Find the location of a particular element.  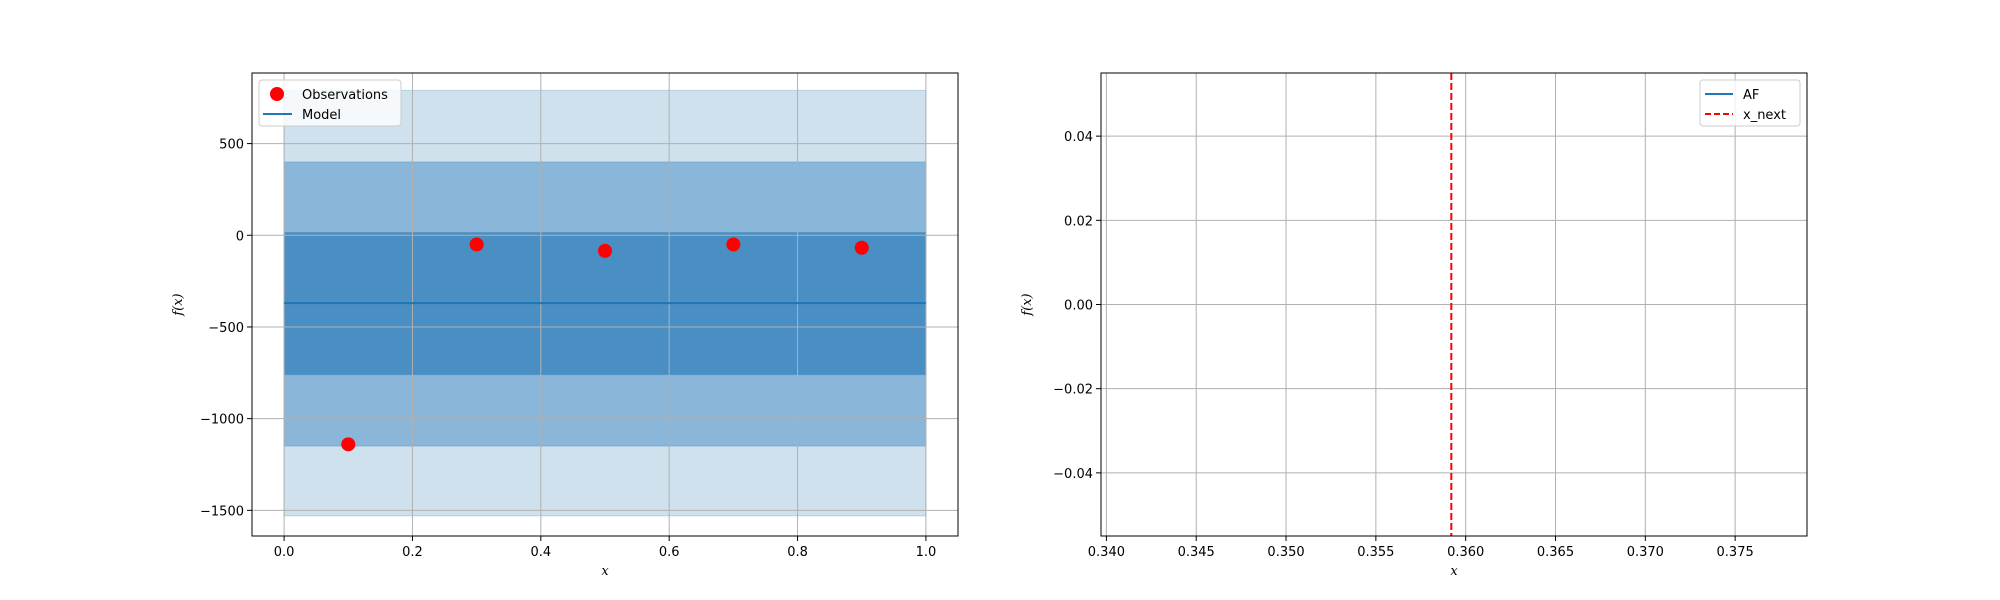

y-tick-label: 0.04 is located at coordinates (1078, 137).